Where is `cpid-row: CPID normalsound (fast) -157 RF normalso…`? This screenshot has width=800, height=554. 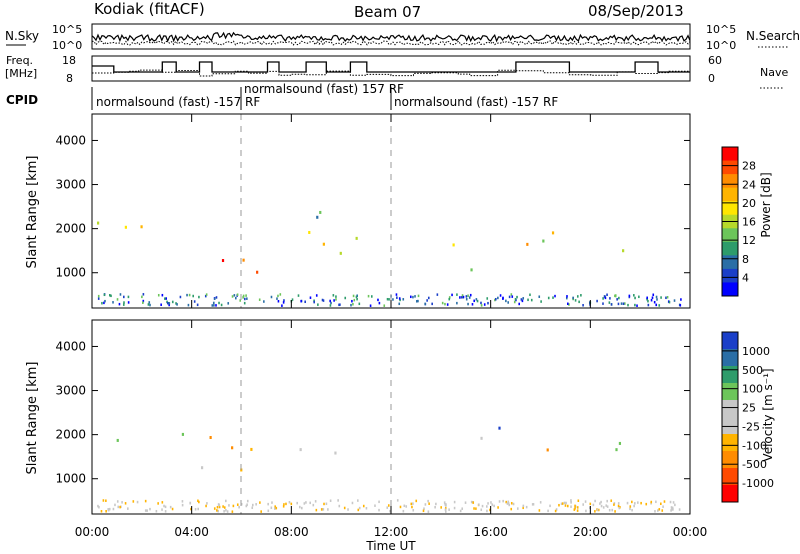
cpid-row: CPID normalsound (fast) -157 RF normalso… is located at coordinates (282, 96).